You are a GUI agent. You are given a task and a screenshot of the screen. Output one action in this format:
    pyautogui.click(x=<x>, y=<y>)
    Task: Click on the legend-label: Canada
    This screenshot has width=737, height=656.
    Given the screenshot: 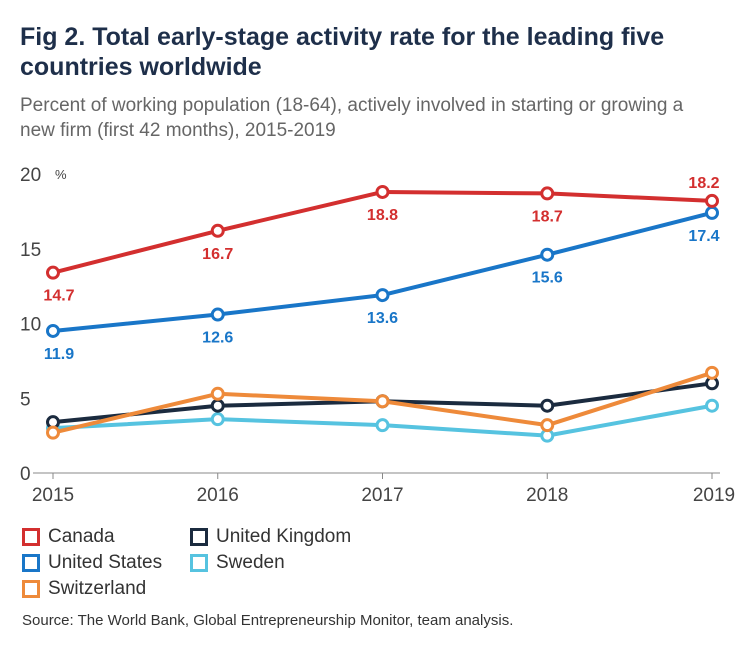 What is the action you would take?
    pyautogui.click(x=81, y=536)
    